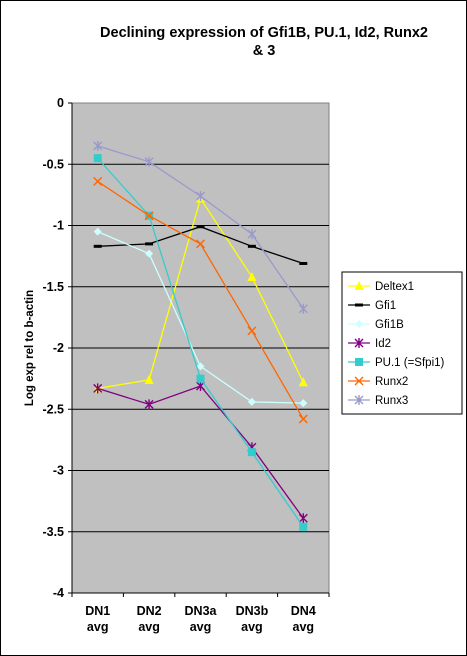  I want to click on y-tick-label: -3.5, so click(53, 532).